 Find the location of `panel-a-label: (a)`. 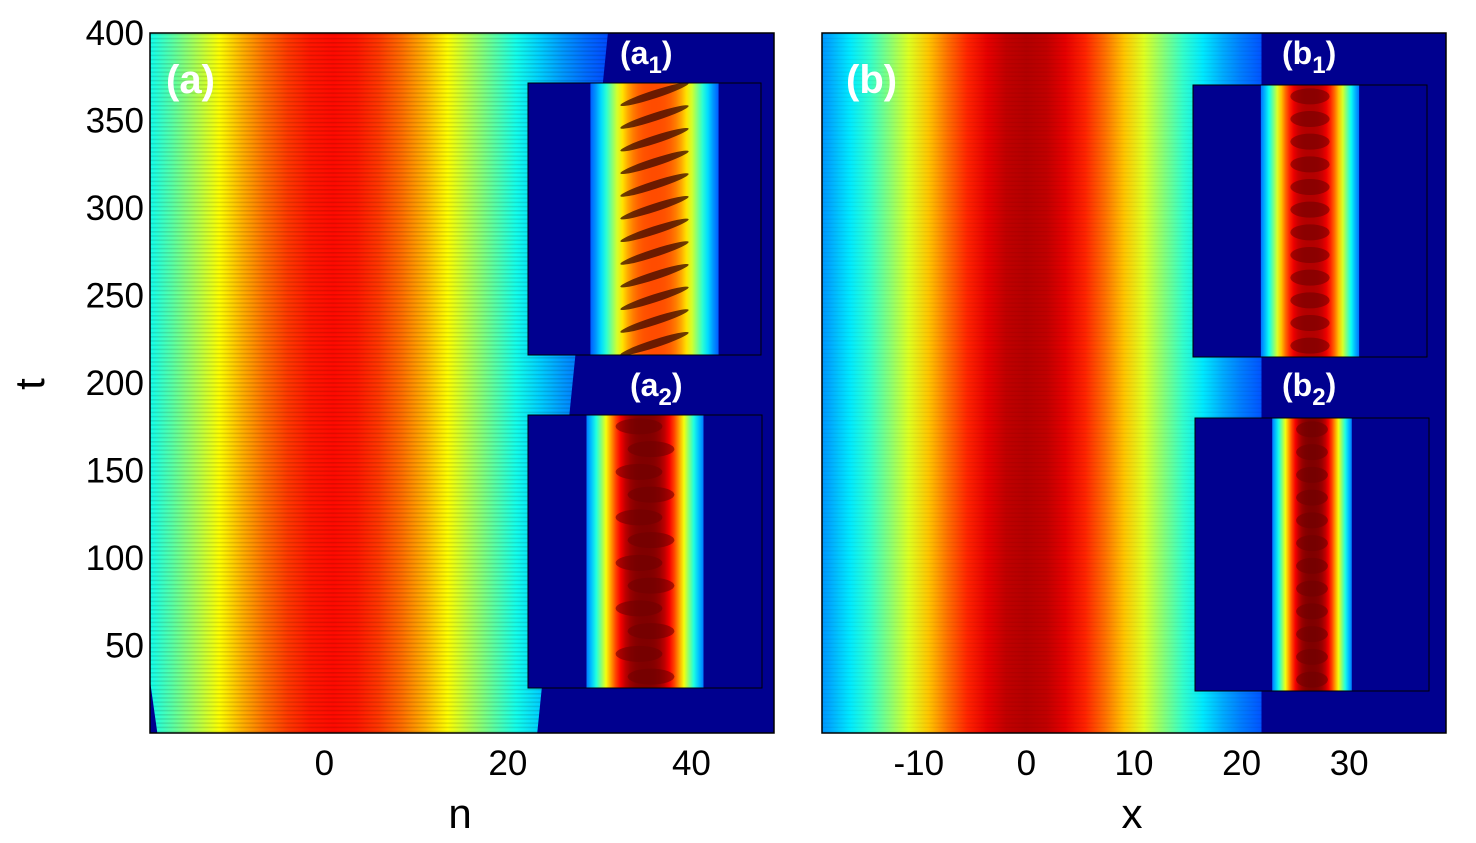

panel-a-label: (a) is located at coordinates (190, 80).